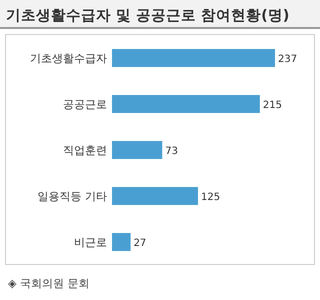  I want to click on y-tick-label: 기초생활수급자, so click(68, 58).